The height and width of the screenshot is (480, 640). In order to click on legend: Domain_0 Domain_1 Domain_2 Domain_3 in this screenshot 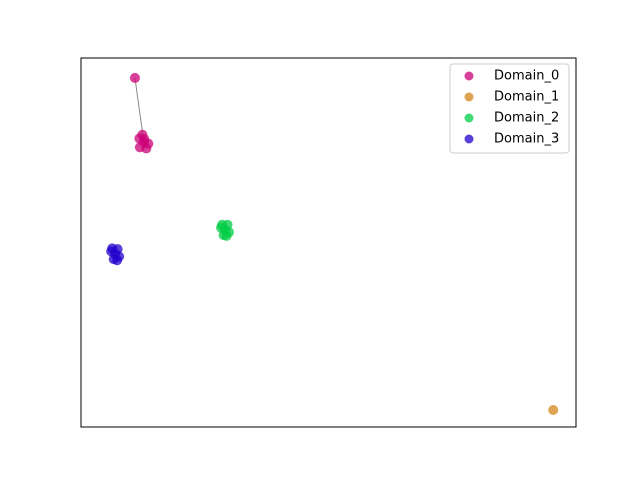, I will do `click(509, 108)`.